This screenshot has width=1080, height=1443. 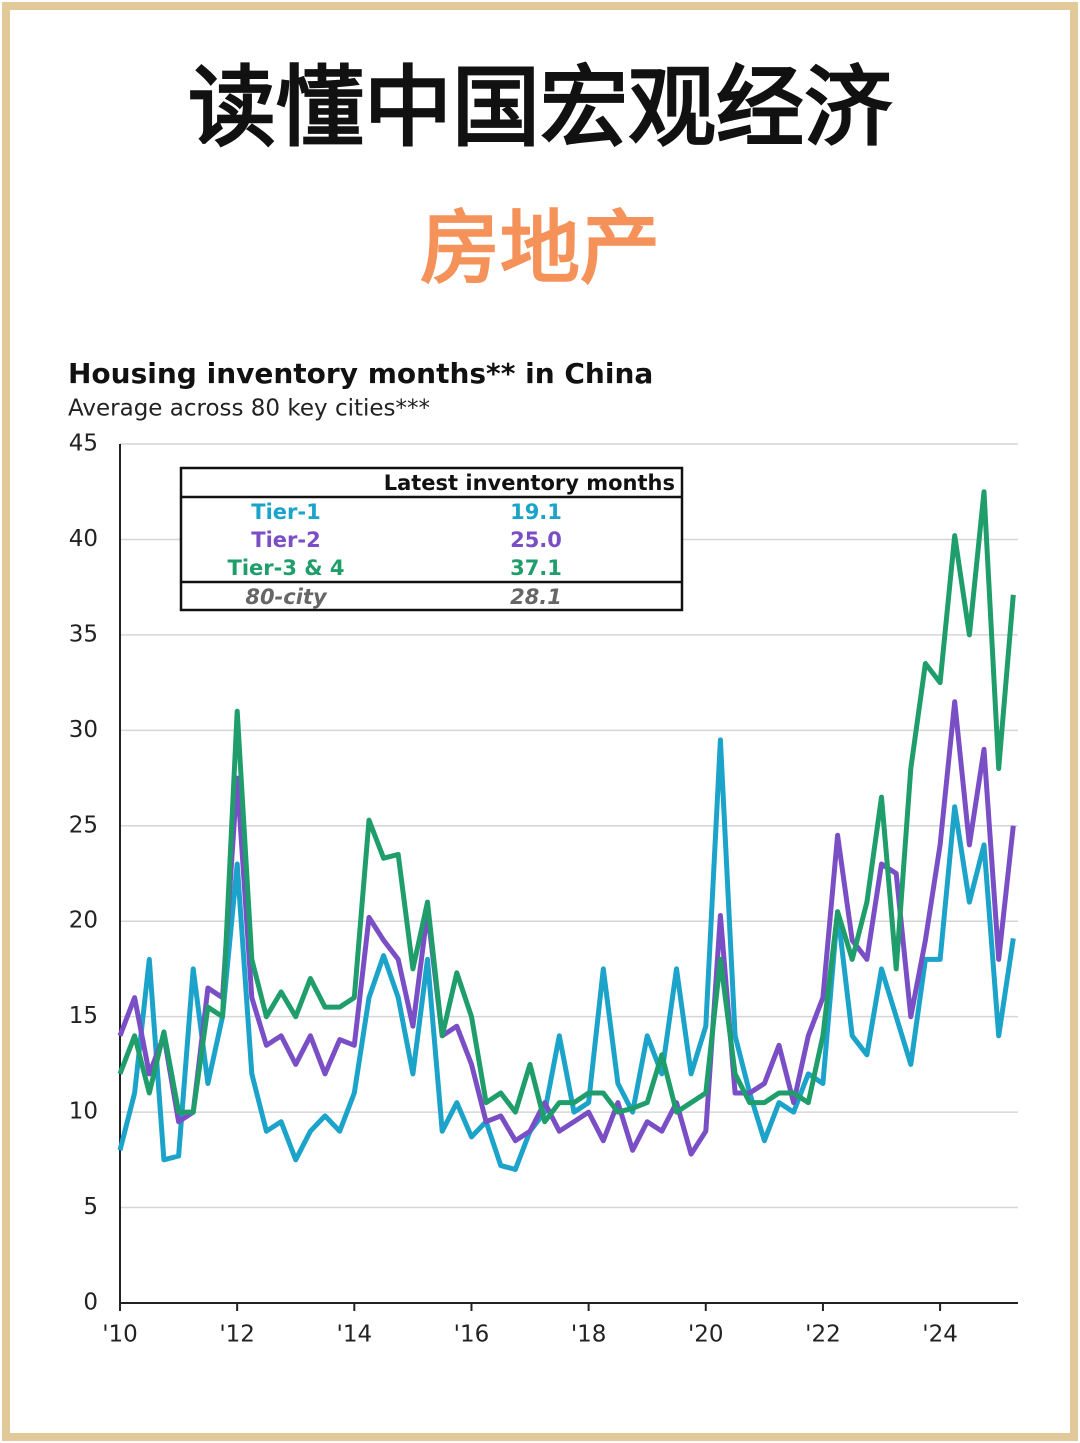 What do you see at coordinates (83, 1112) in the screenshot?
I see `y-tick-label: 10` at bounding box center [83, 1112].